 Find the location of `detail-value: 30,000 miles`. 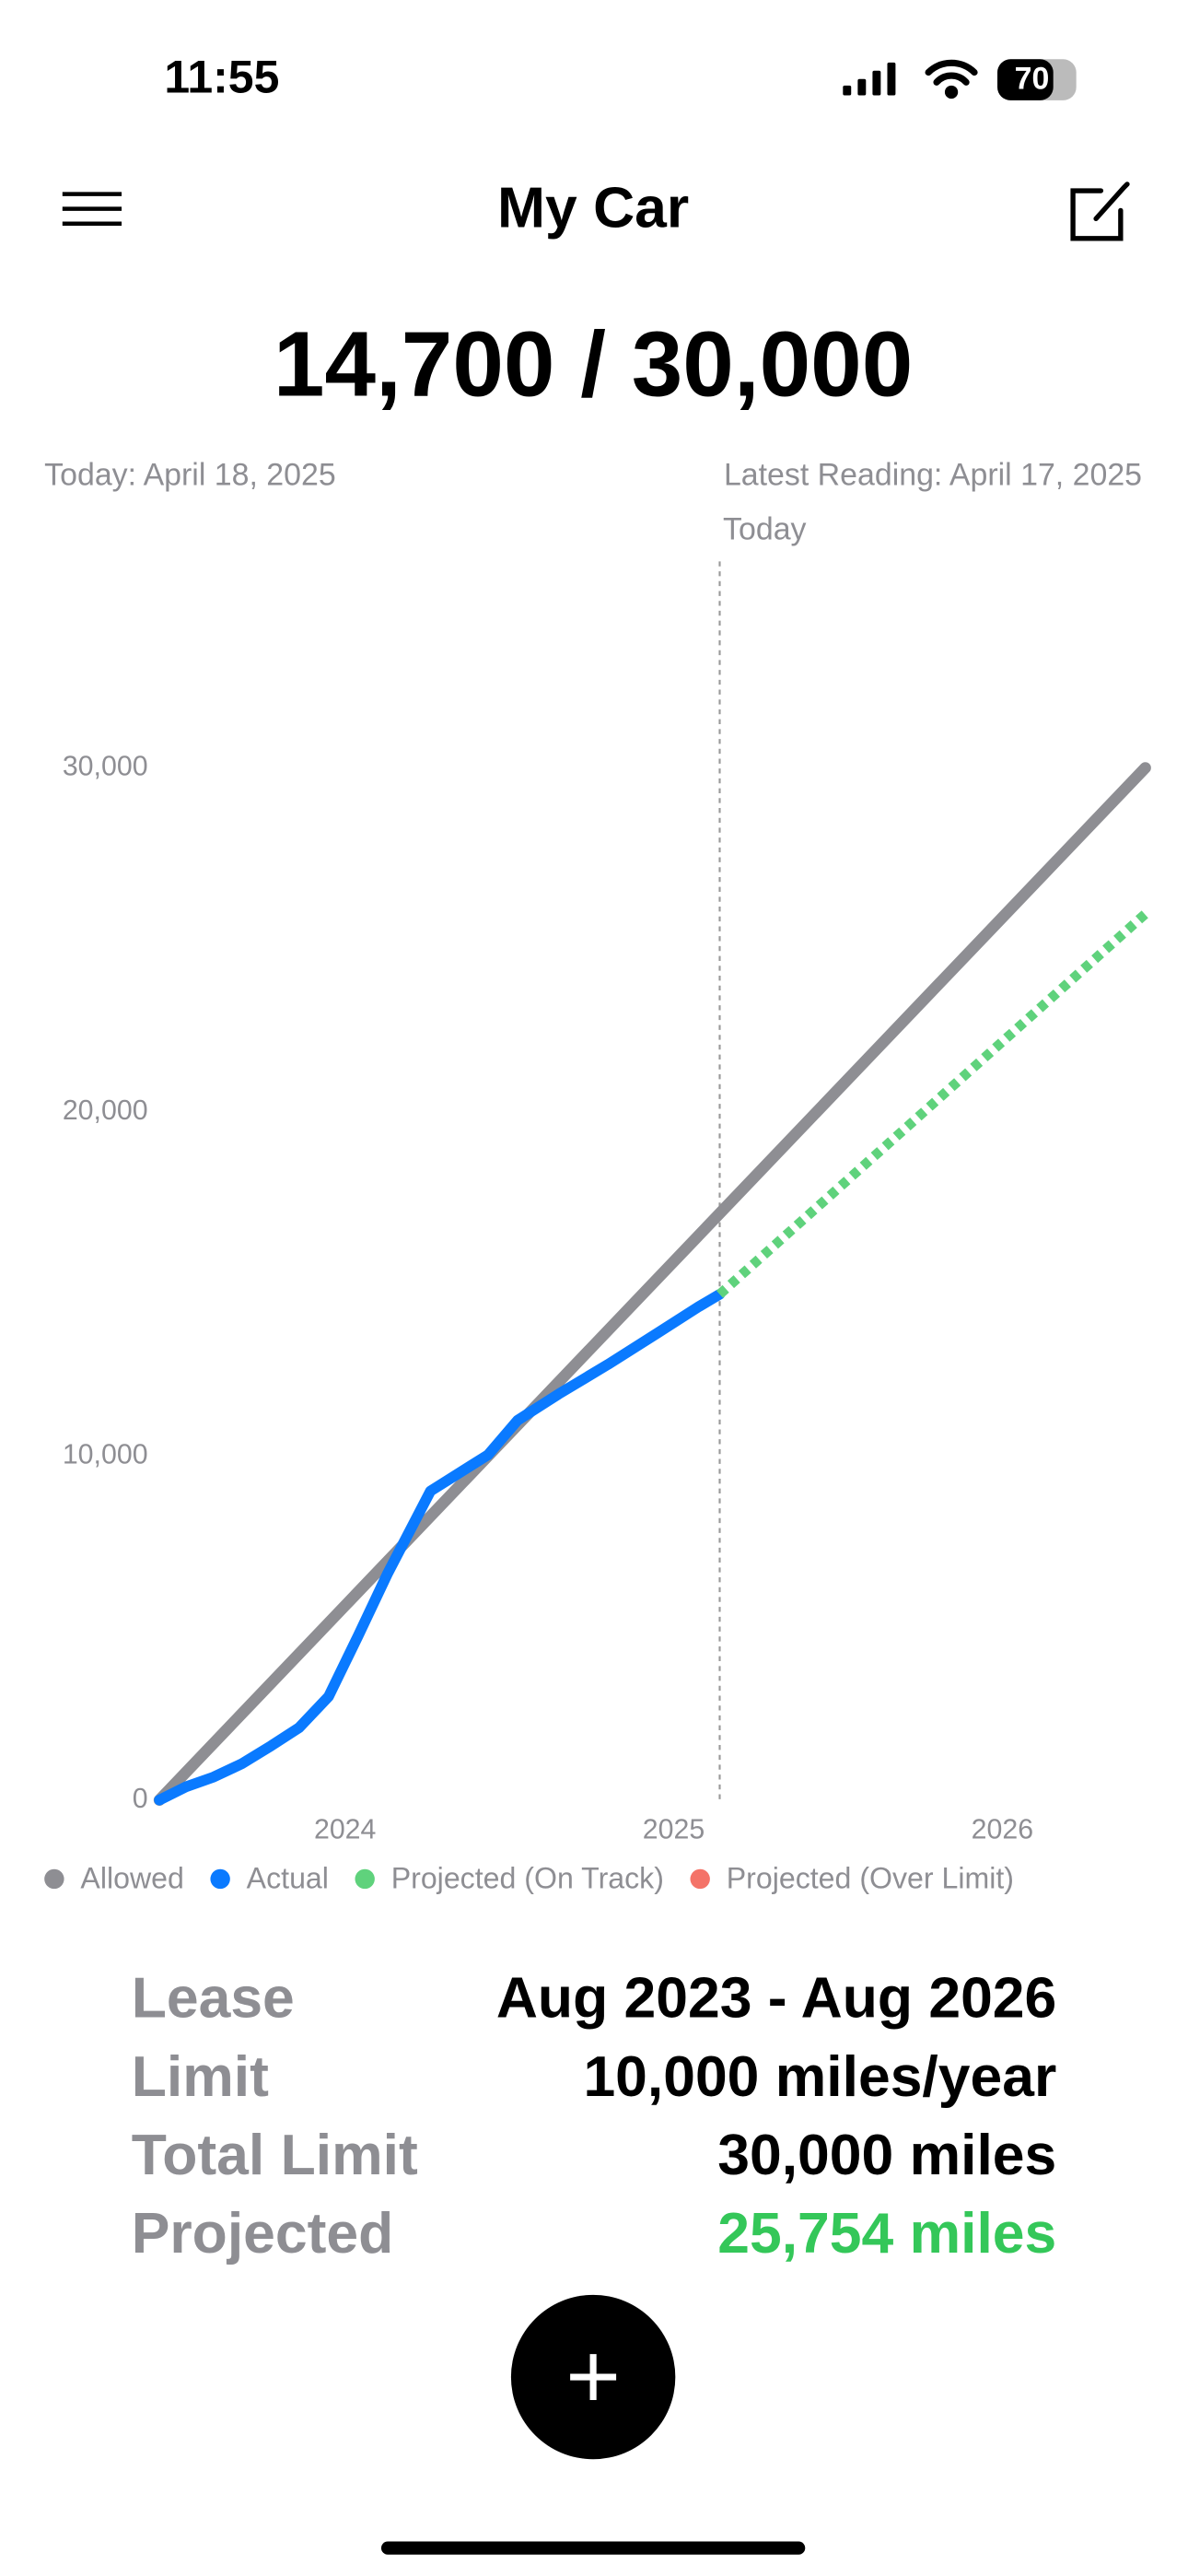

detail-value: 30,000 miles is located at coordinates (886, 2155).